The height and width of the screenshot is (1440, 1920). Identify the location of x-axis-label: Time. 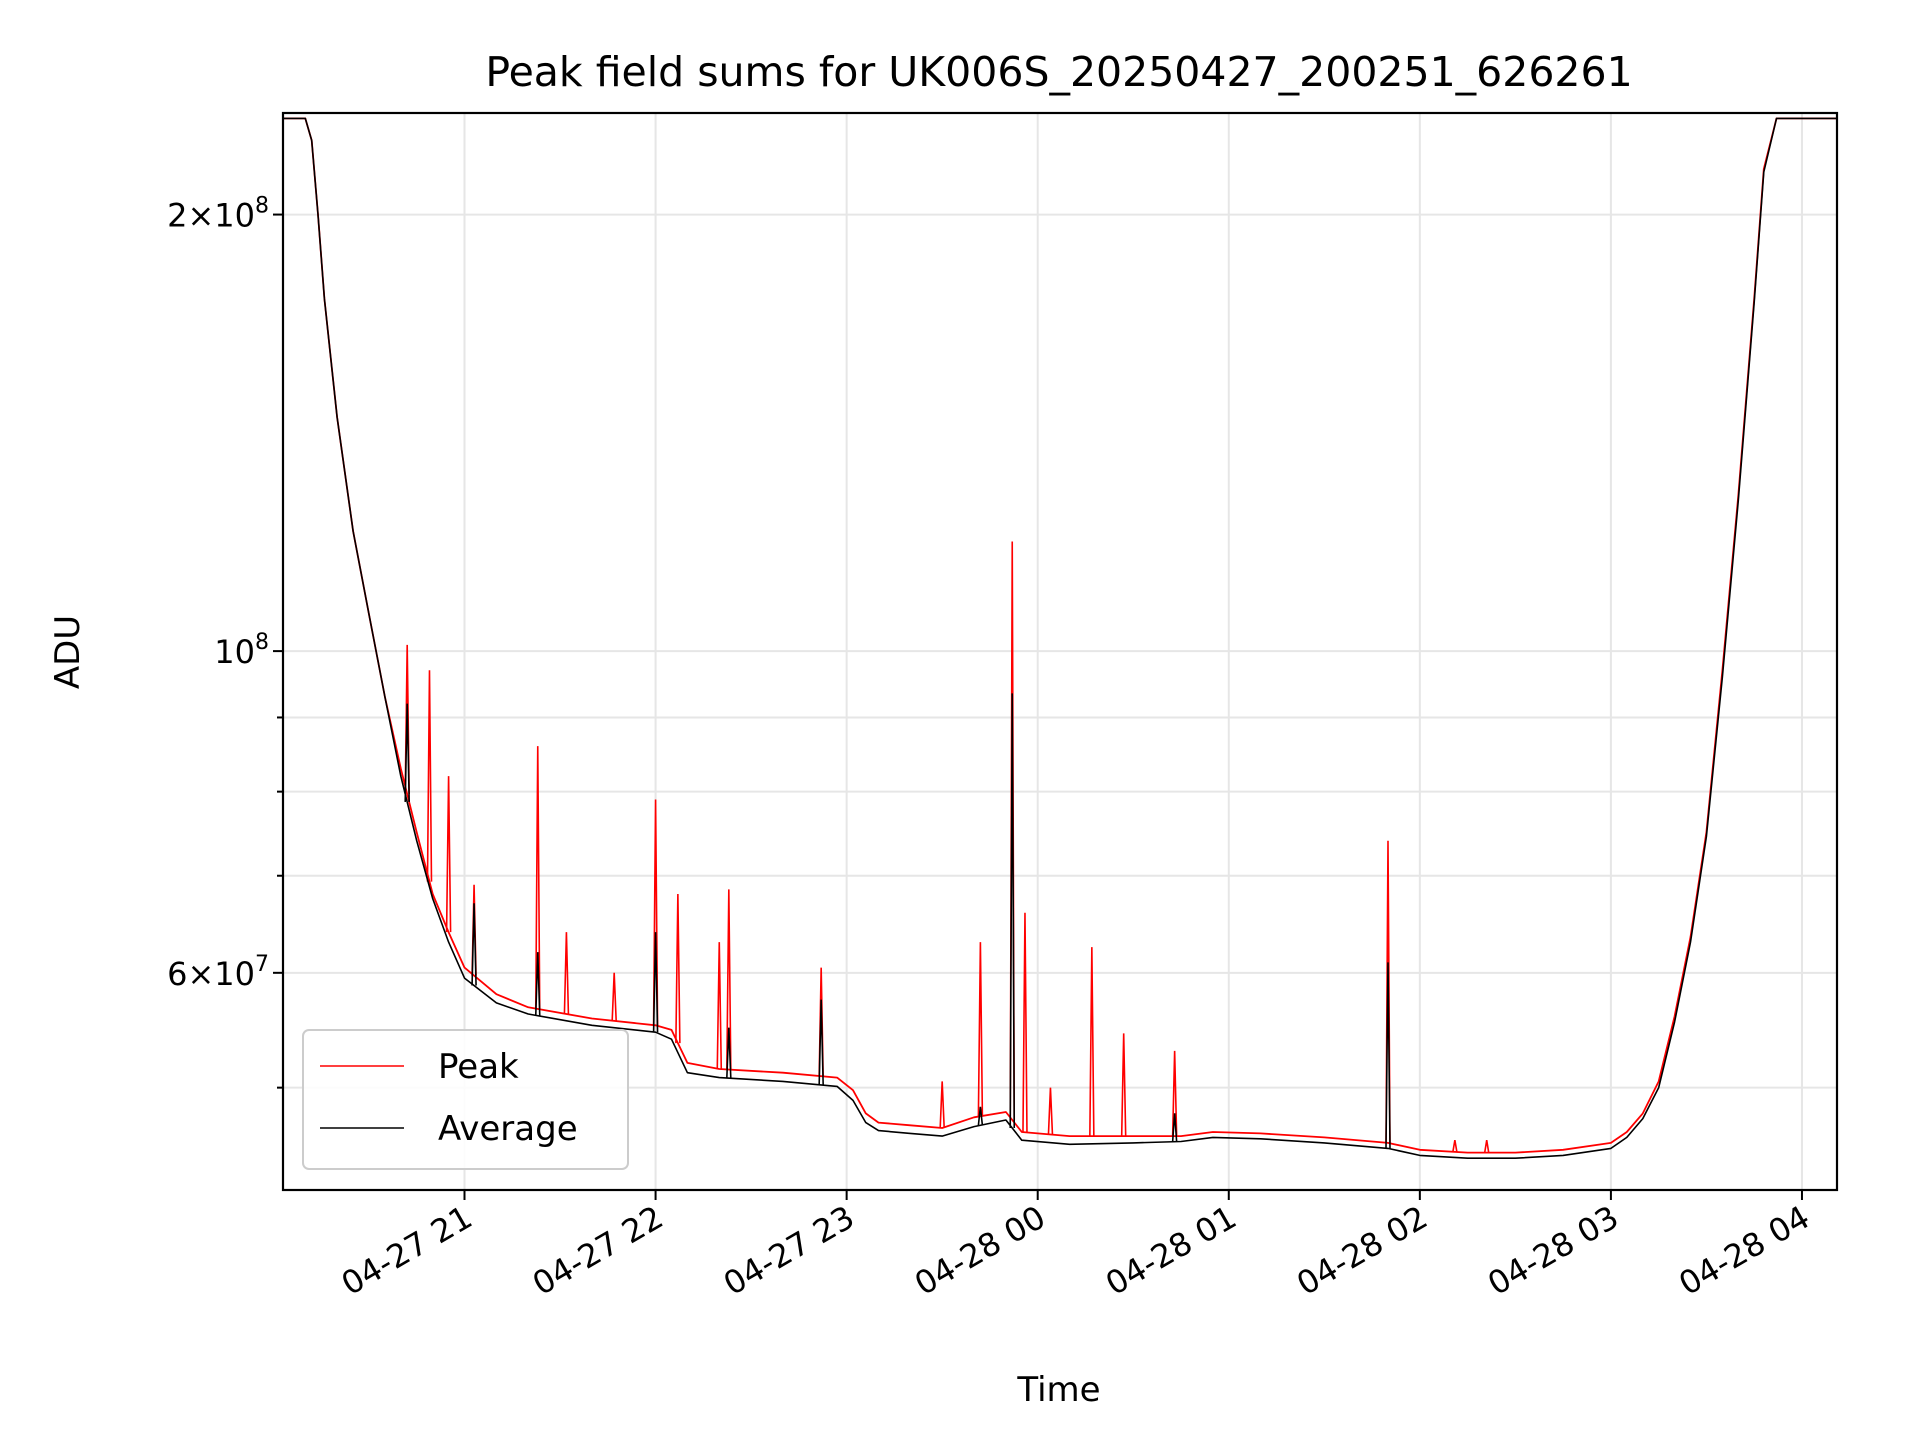
(1058, 1390).